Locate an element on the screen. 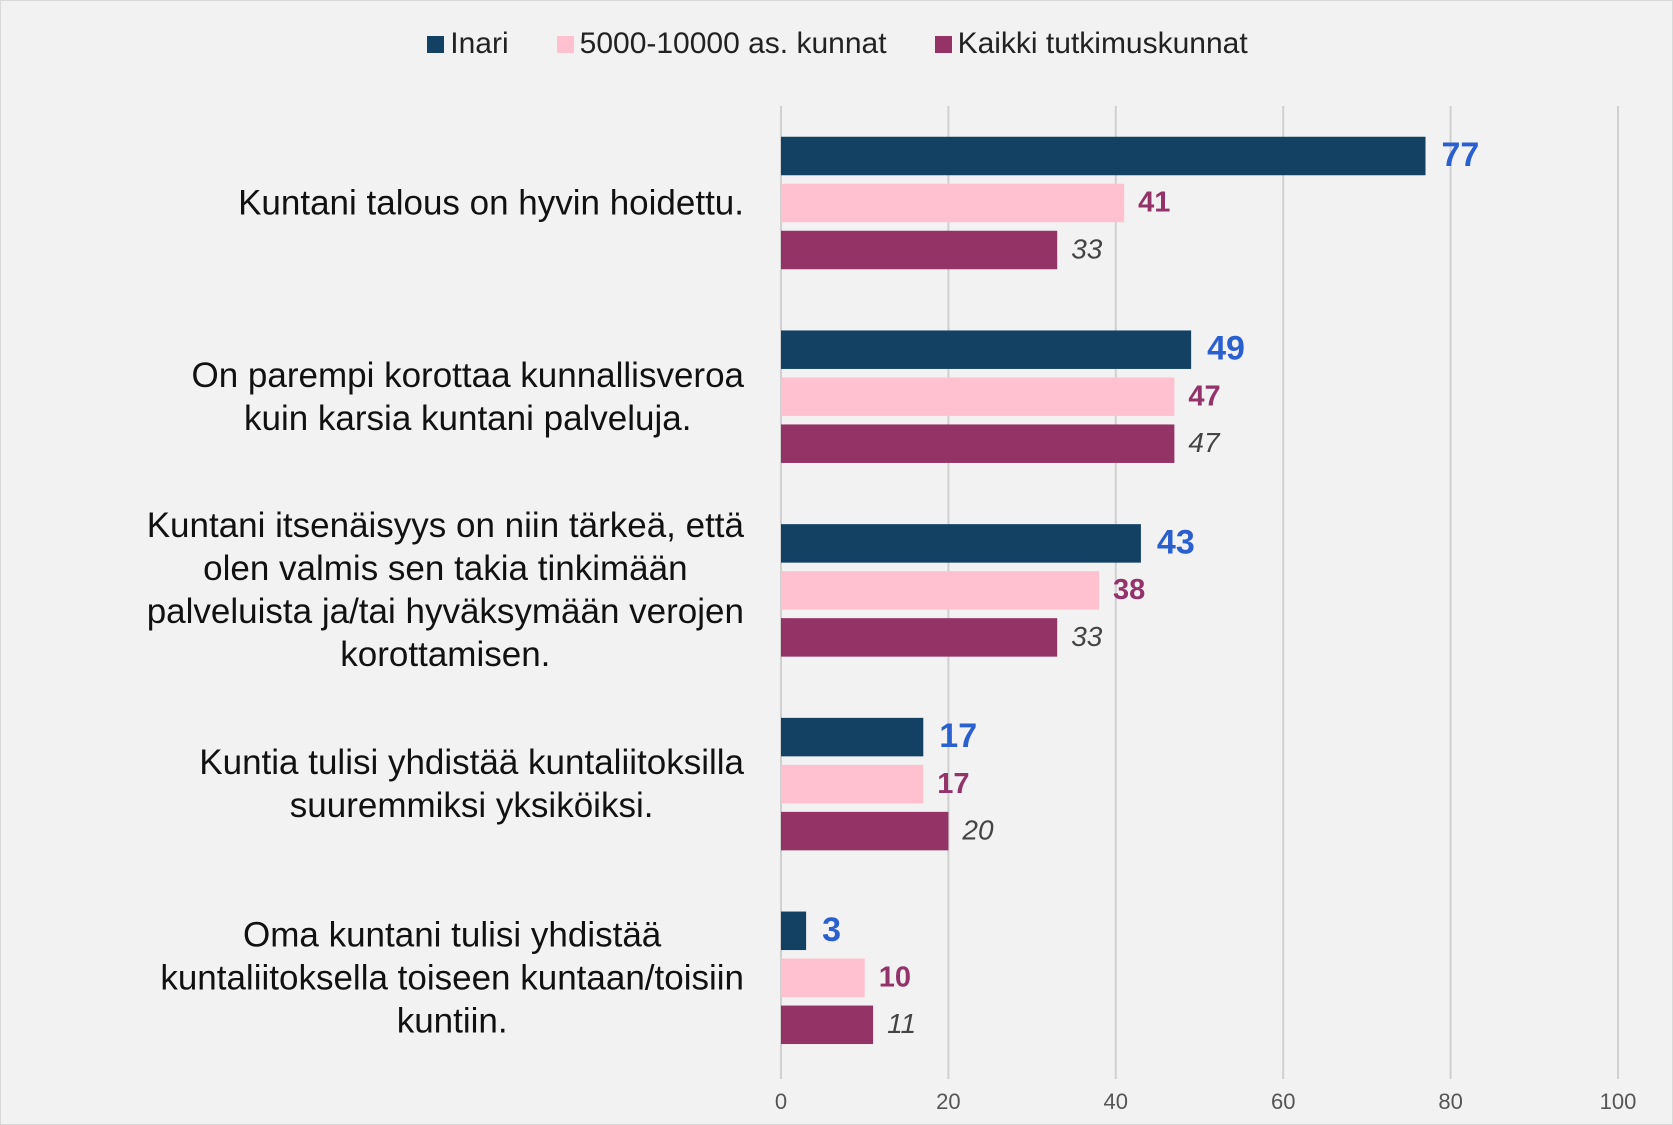  legend-item: 5000-10000 as. kunnat is located at coordinates (721, 44).